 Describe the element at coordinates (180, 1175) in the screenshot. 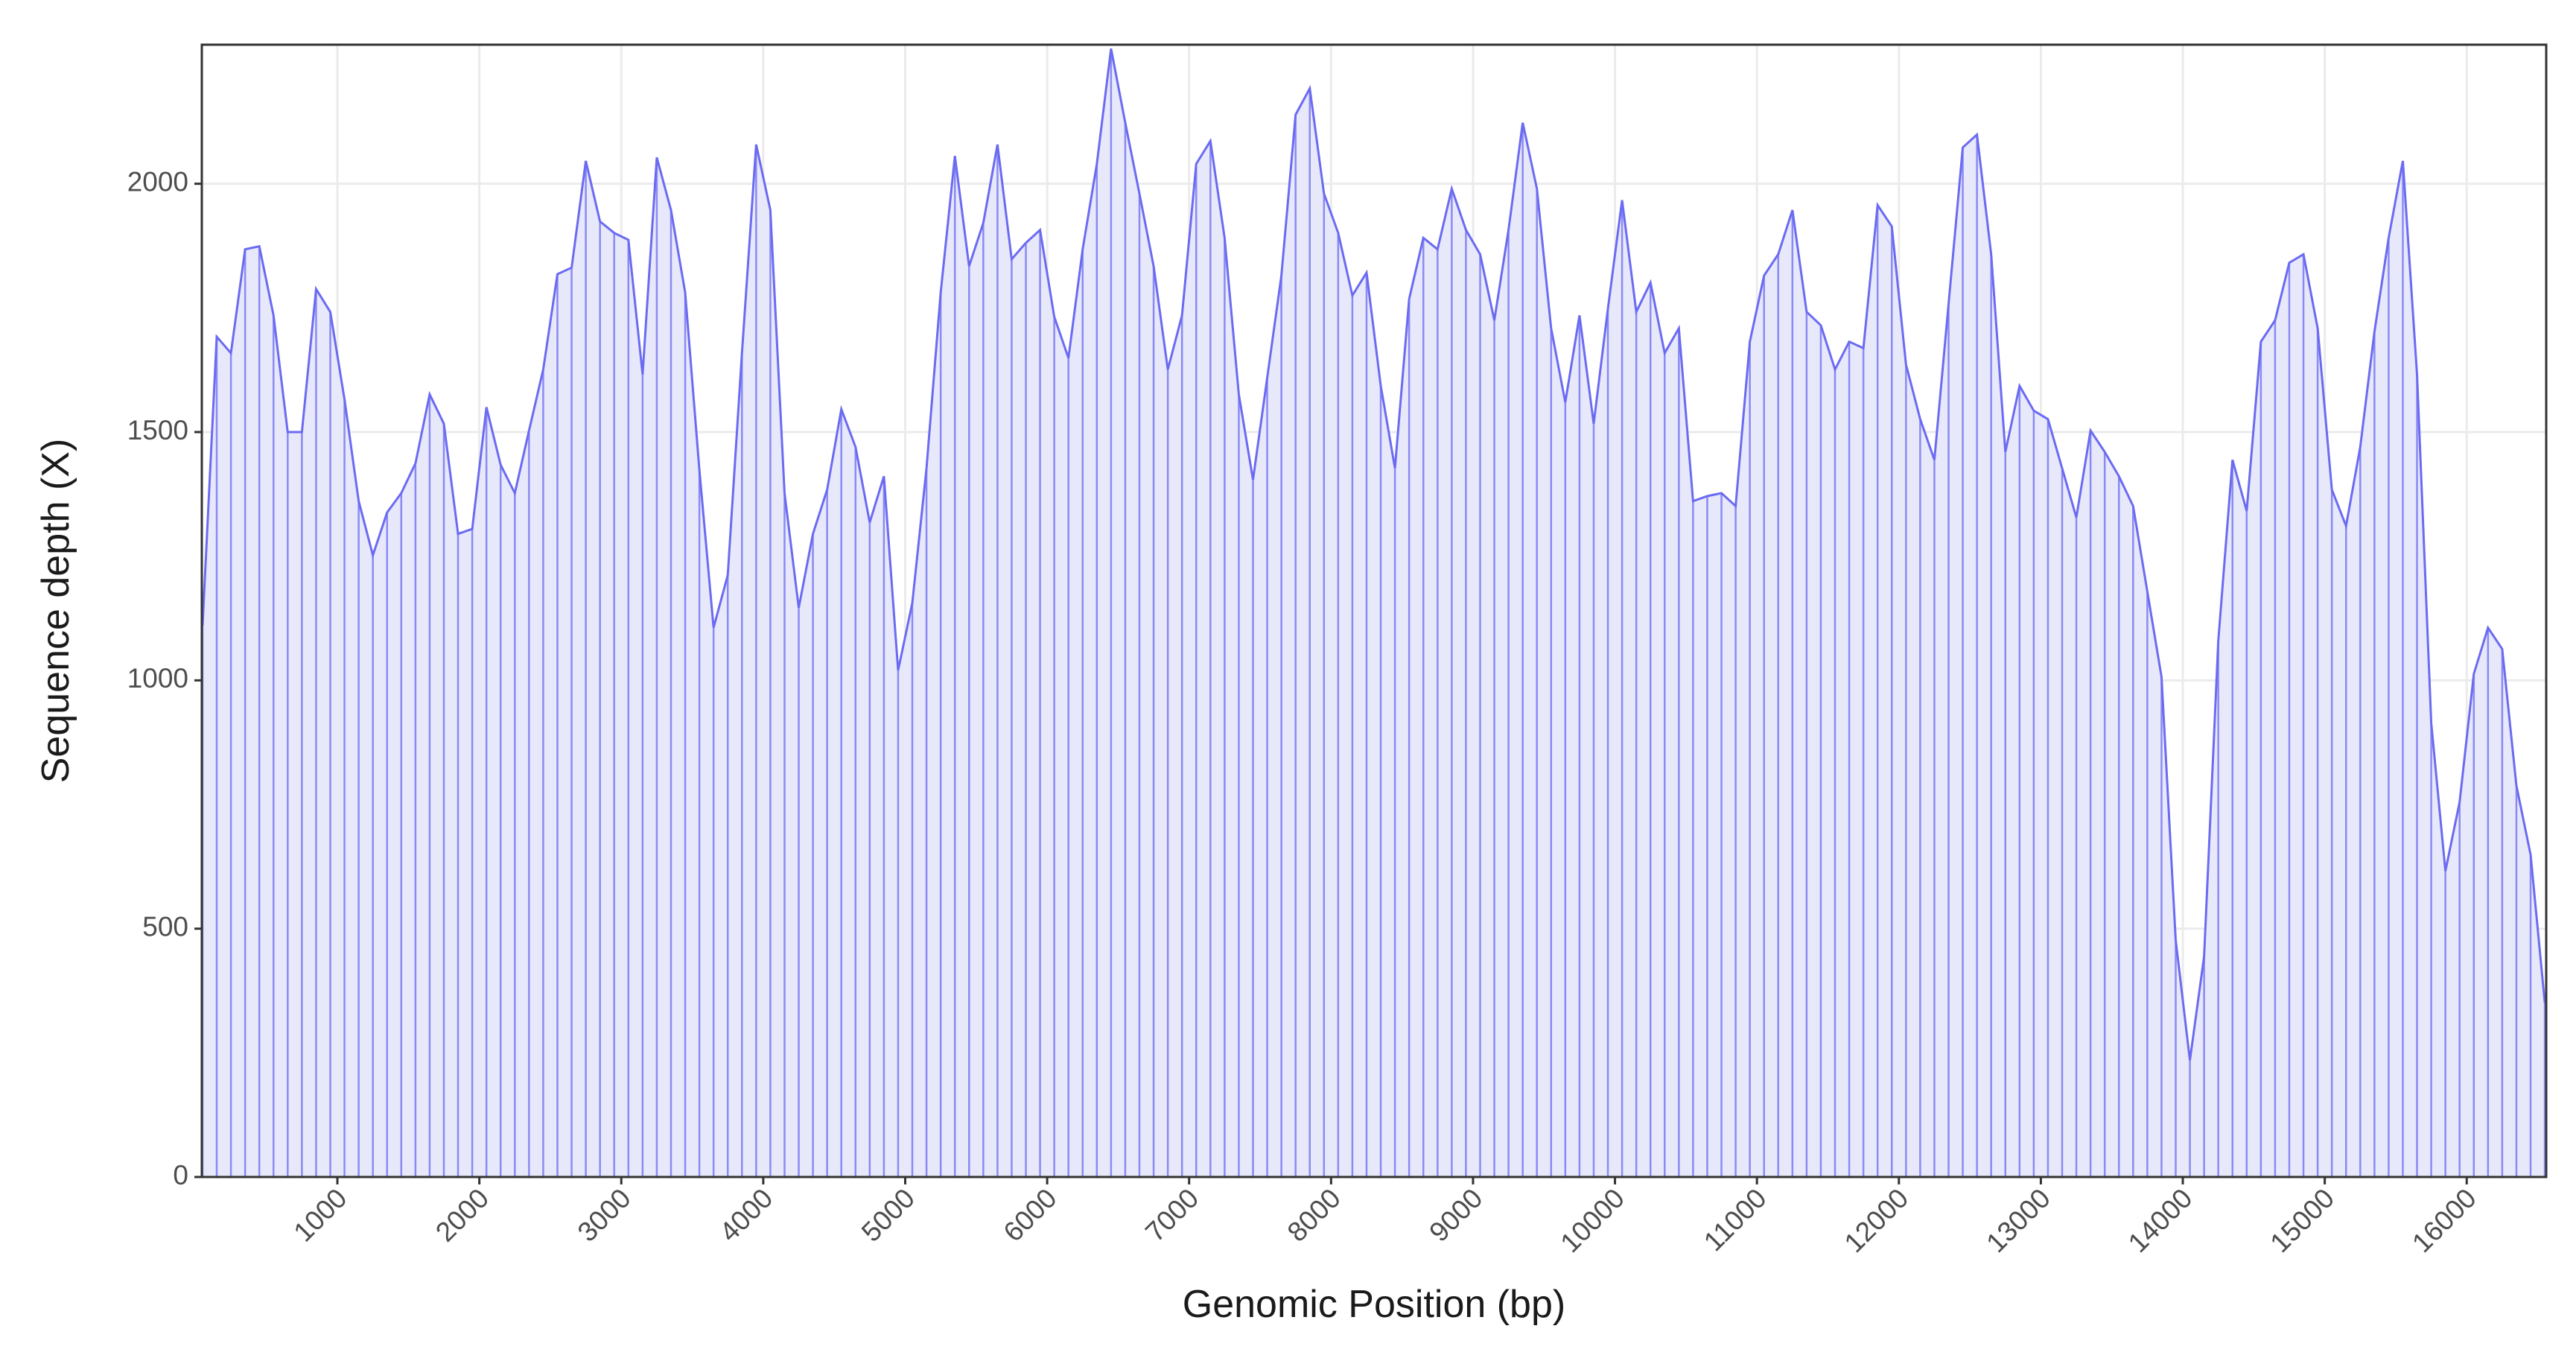

I see `y-tick-label: 0` at that location.